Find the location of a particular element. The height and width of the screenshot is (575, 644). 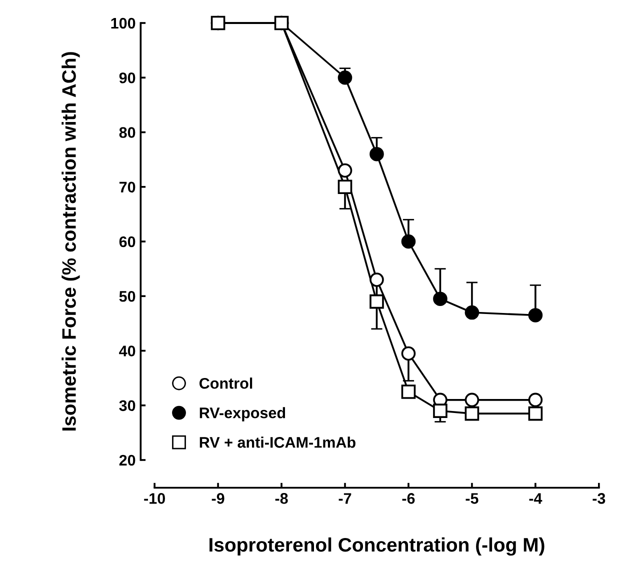

y-tick-label: 40 is located at coordinates (127, 351).